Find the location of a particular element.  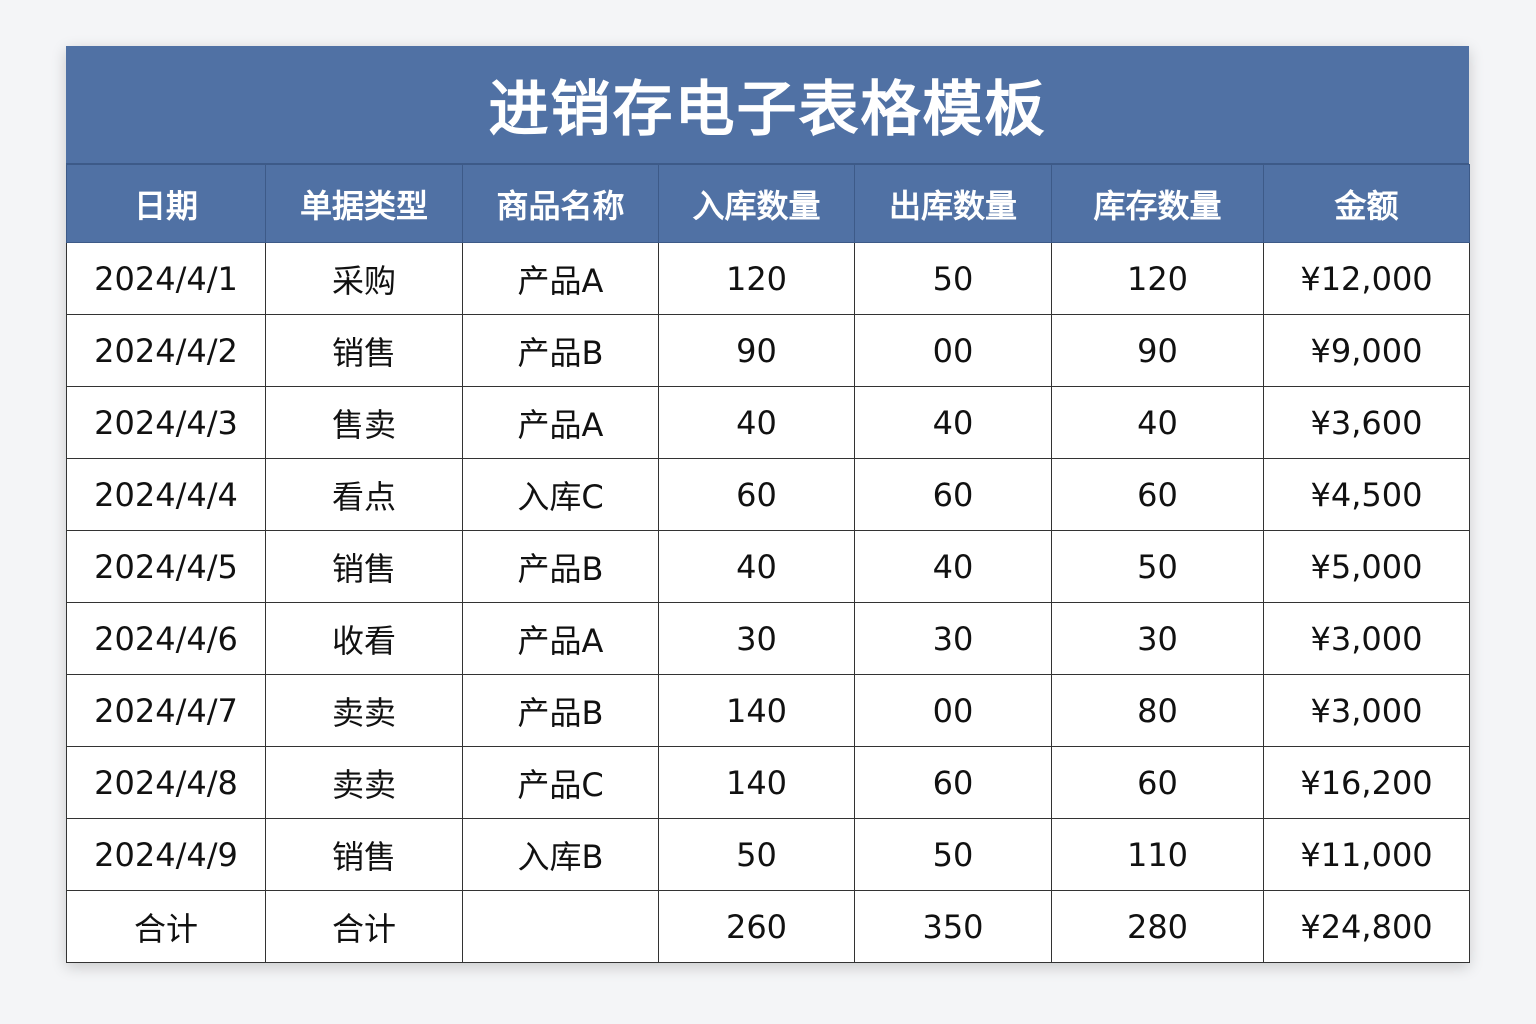

table-cell: 110 is located at coordinates (1157, 854).